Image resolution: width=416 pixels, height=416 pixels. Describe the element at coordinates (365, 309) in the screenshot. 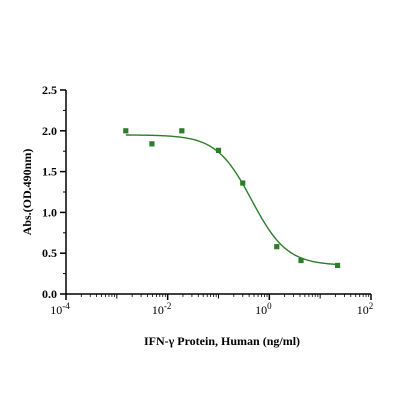

I see `x-tick-label: 10²` at that location.